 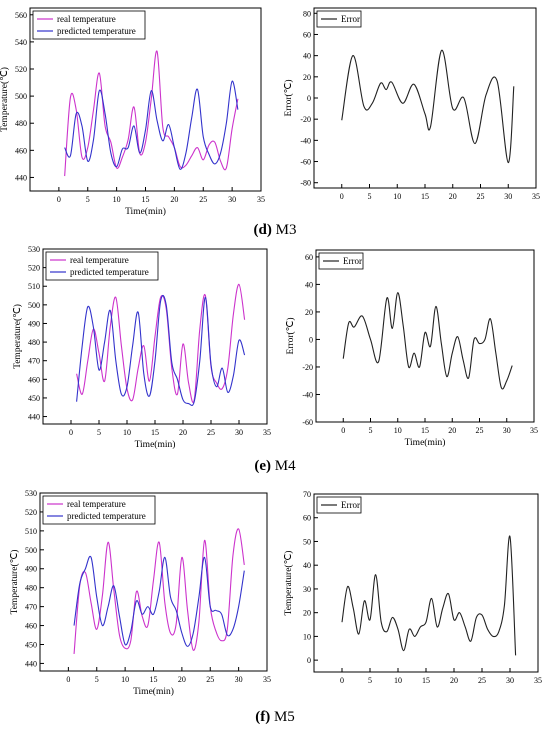 I want to click on panel-model-name: M5, so click(x=282, y=717).